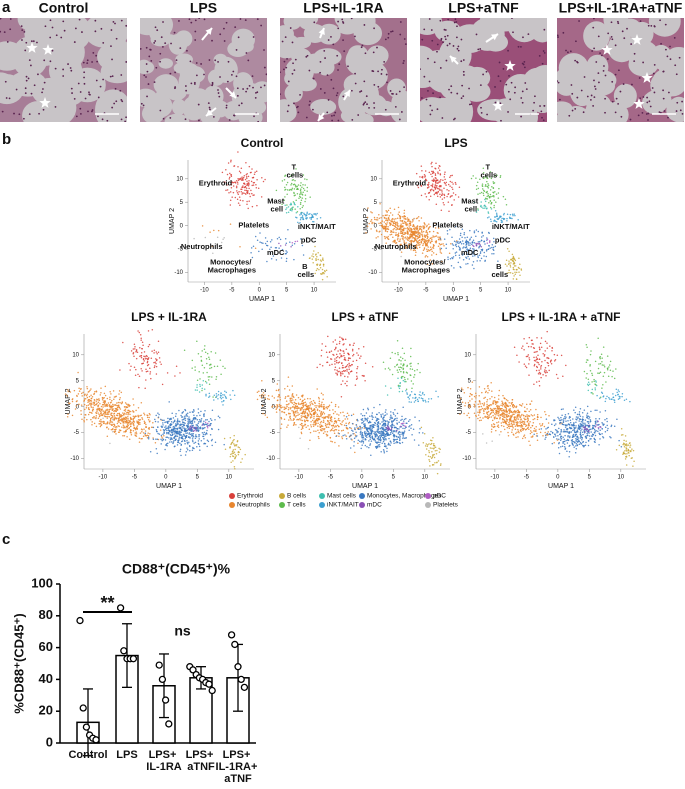  I want to click on histology-image, so click(203, 70).